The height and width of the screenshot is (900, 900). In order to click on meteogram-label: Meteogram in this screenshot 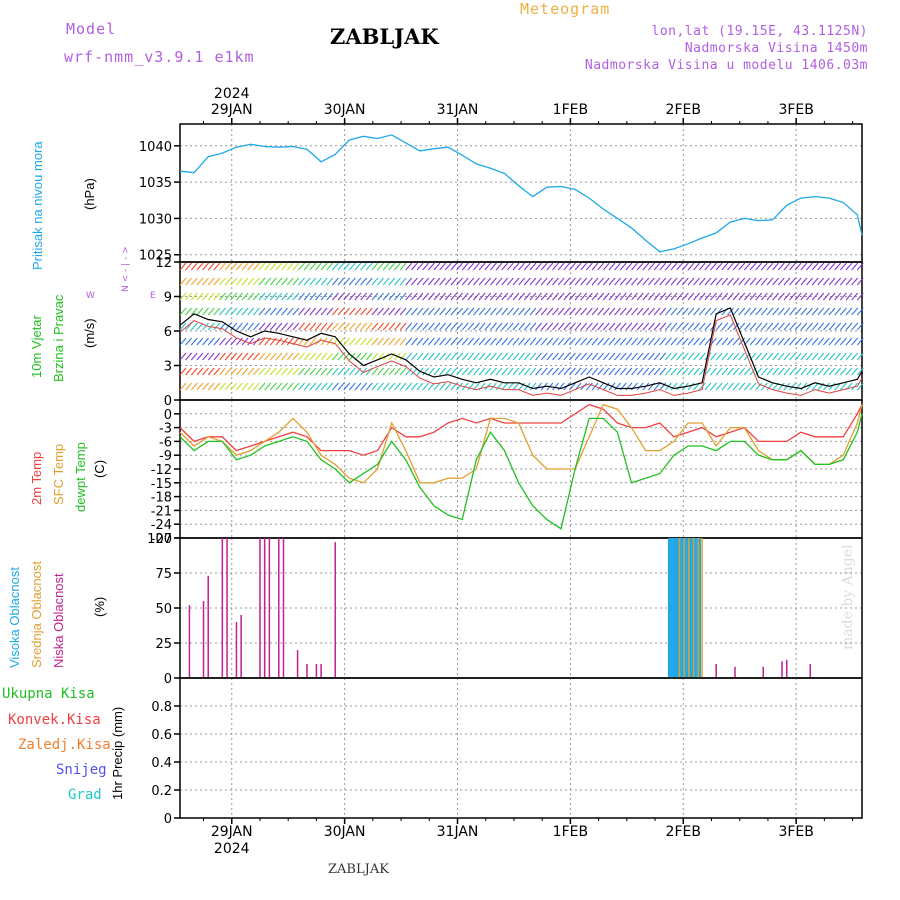, I will do `click(565, 9)`.